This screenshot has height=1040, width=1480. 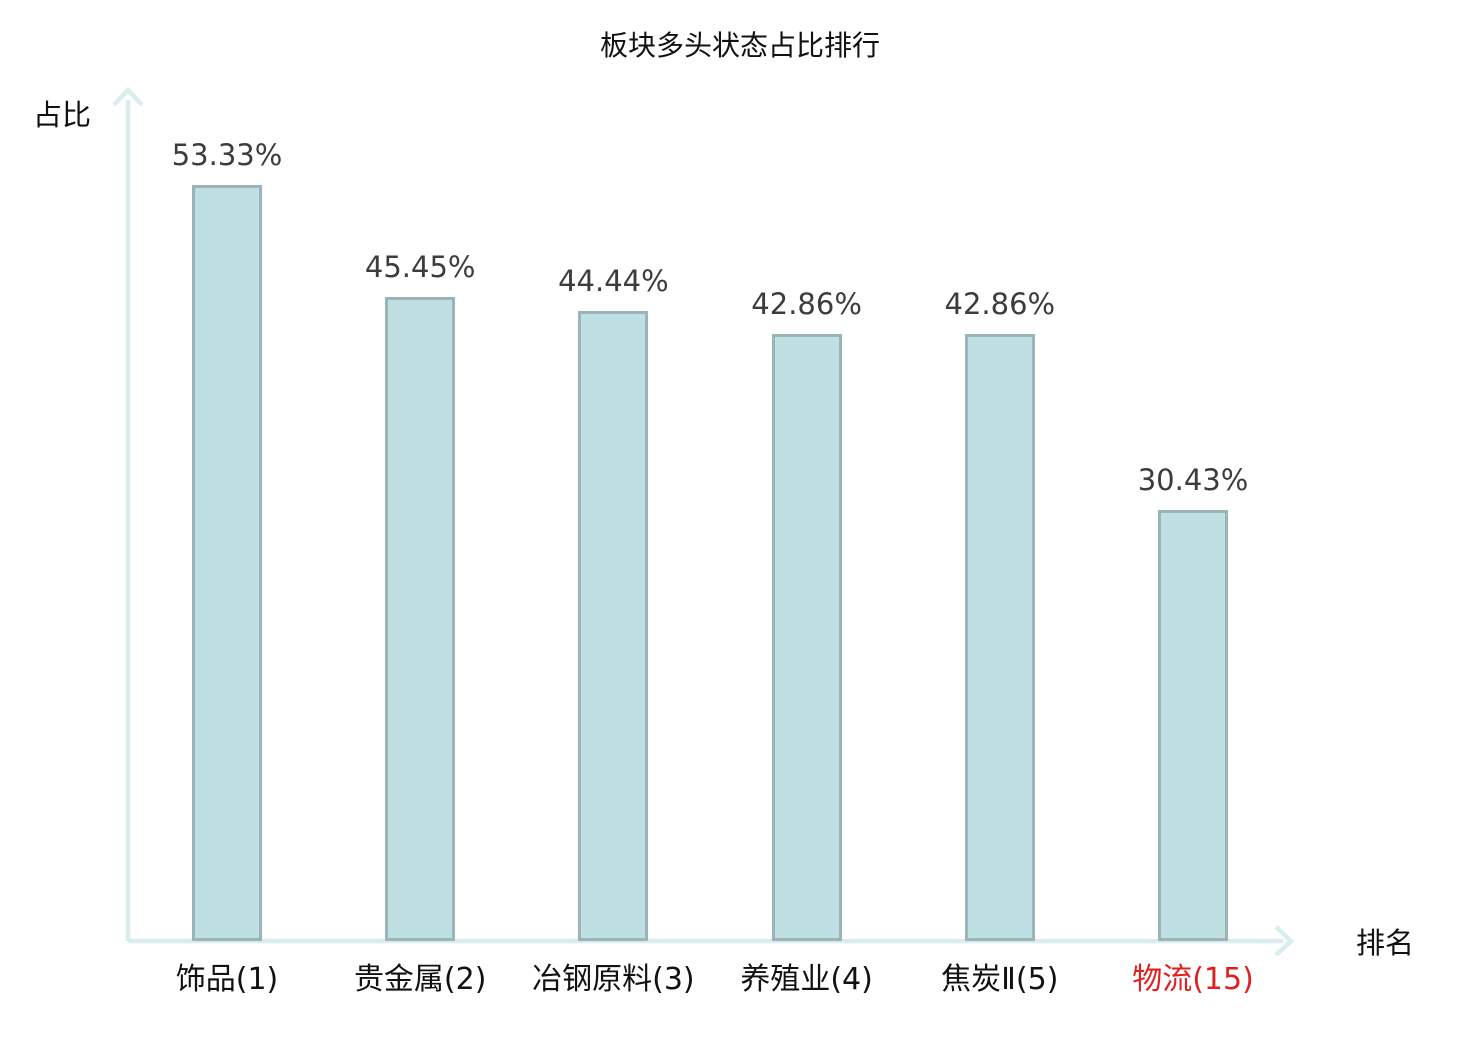 What do you see at coordinates (62, 115) in the screenshot?
I see `y-axis-label: 占比` at bounding box center [62, 115].